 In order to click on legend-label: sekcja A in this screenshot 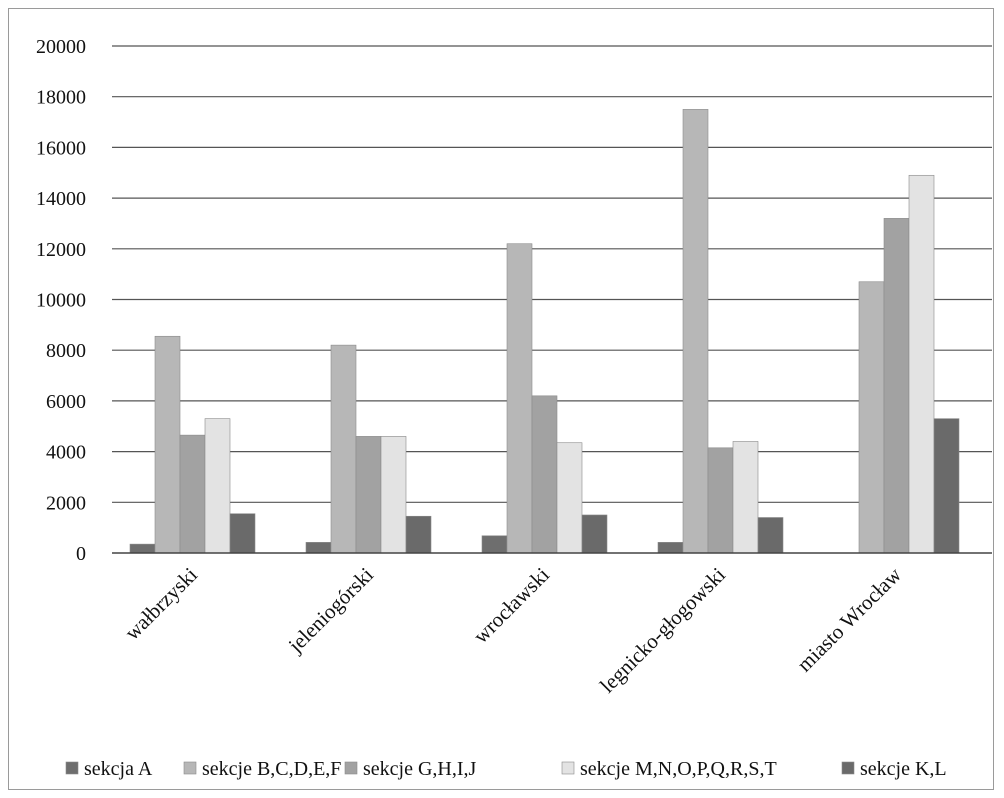, I will do `click(118, 769)`.